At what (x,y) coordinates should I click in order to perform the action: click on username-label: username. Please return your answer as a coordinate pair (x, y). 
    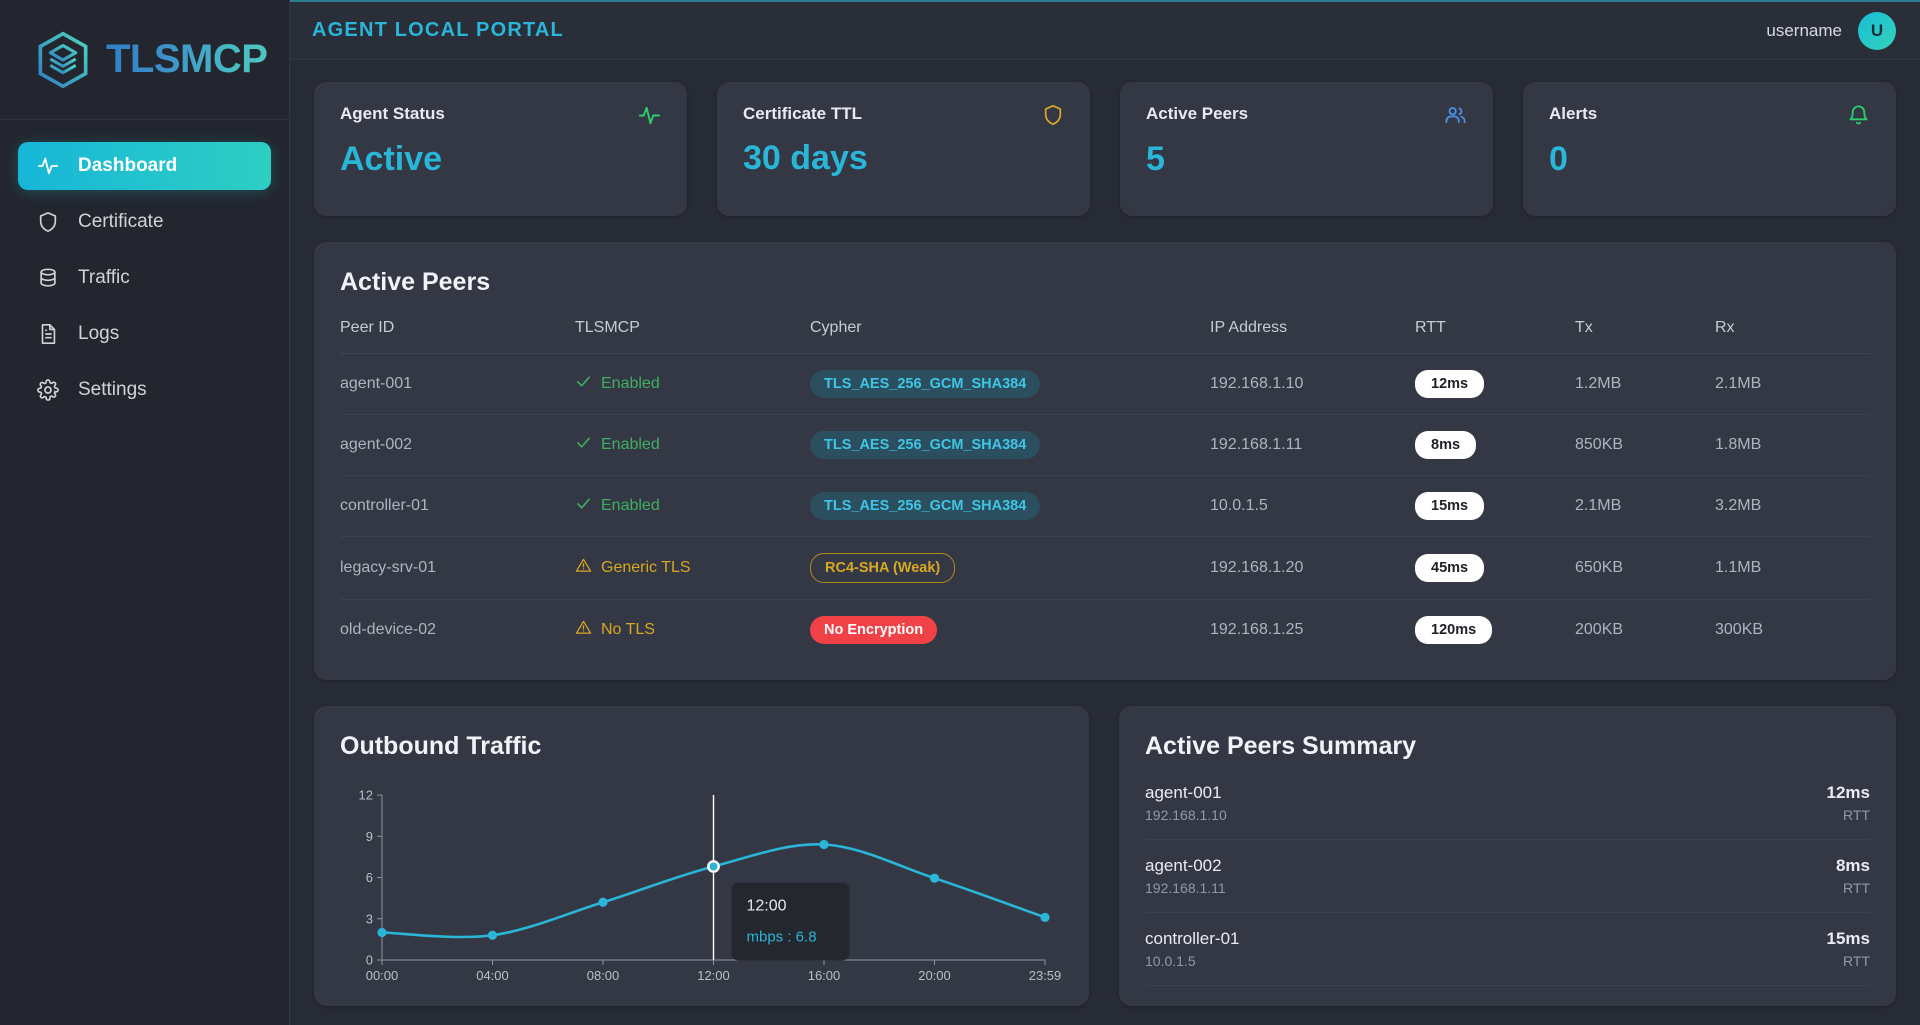
    Looking at the image, I should click on (1804, 30).